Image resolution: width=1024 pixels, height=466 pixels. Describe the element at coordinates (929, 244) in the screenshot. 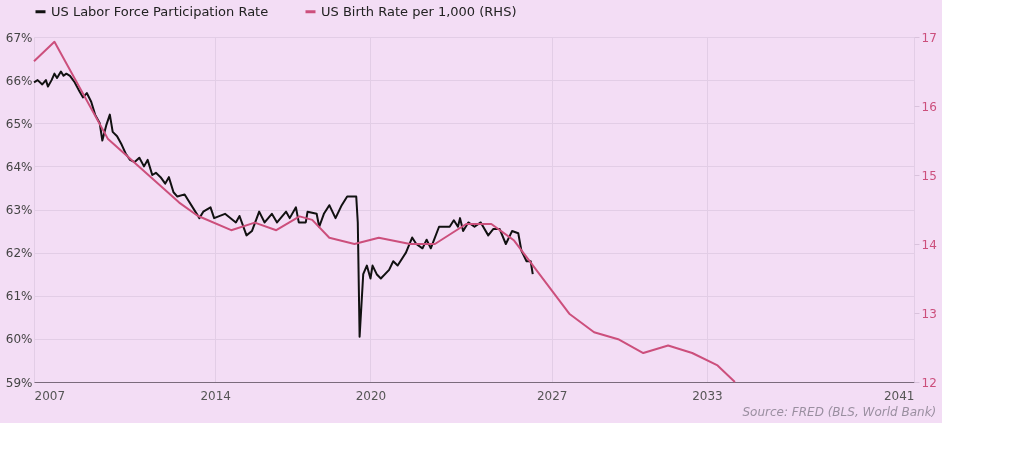

I see `y2-tick-label: 14` at that location.